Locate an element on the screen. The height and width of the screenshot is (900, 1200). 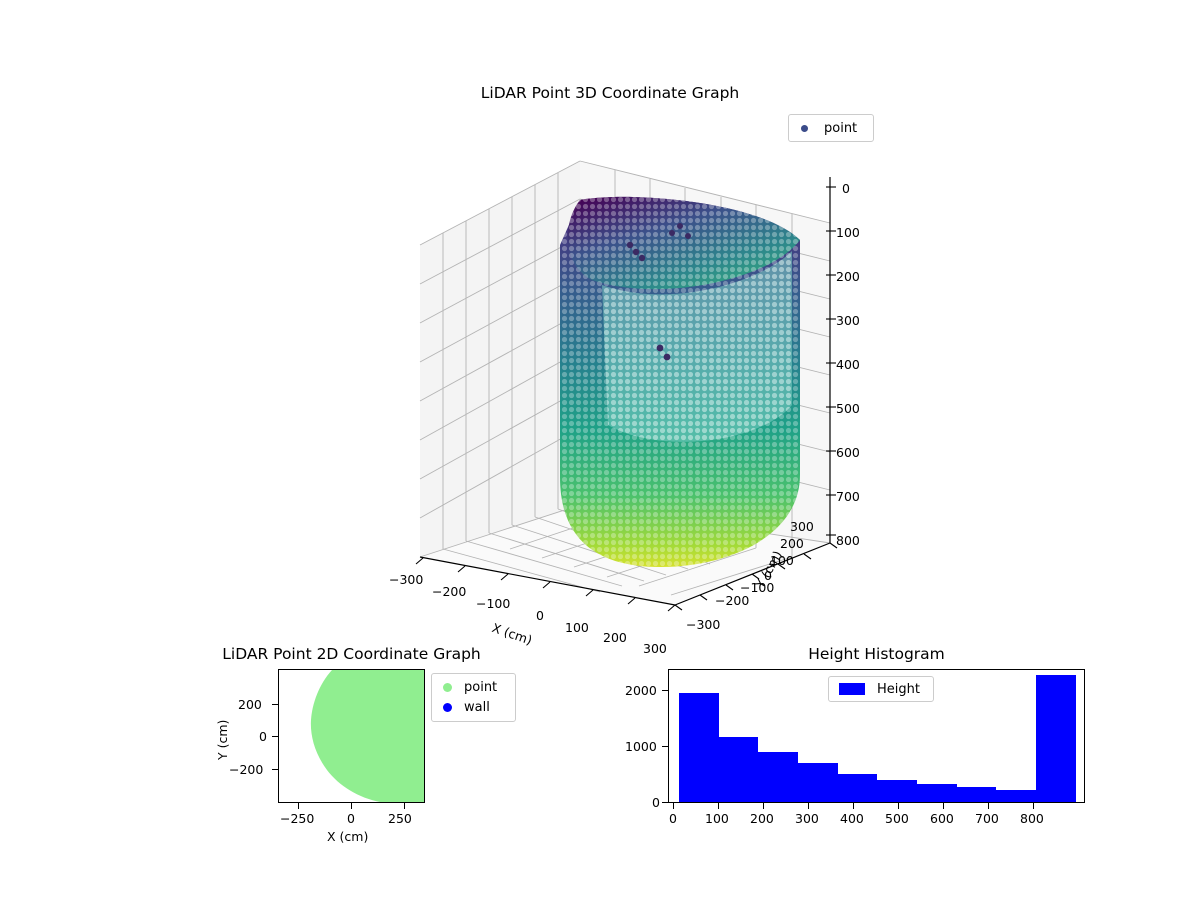
histogram-x-tick-label: 600 is located at coordinates (942, 818).